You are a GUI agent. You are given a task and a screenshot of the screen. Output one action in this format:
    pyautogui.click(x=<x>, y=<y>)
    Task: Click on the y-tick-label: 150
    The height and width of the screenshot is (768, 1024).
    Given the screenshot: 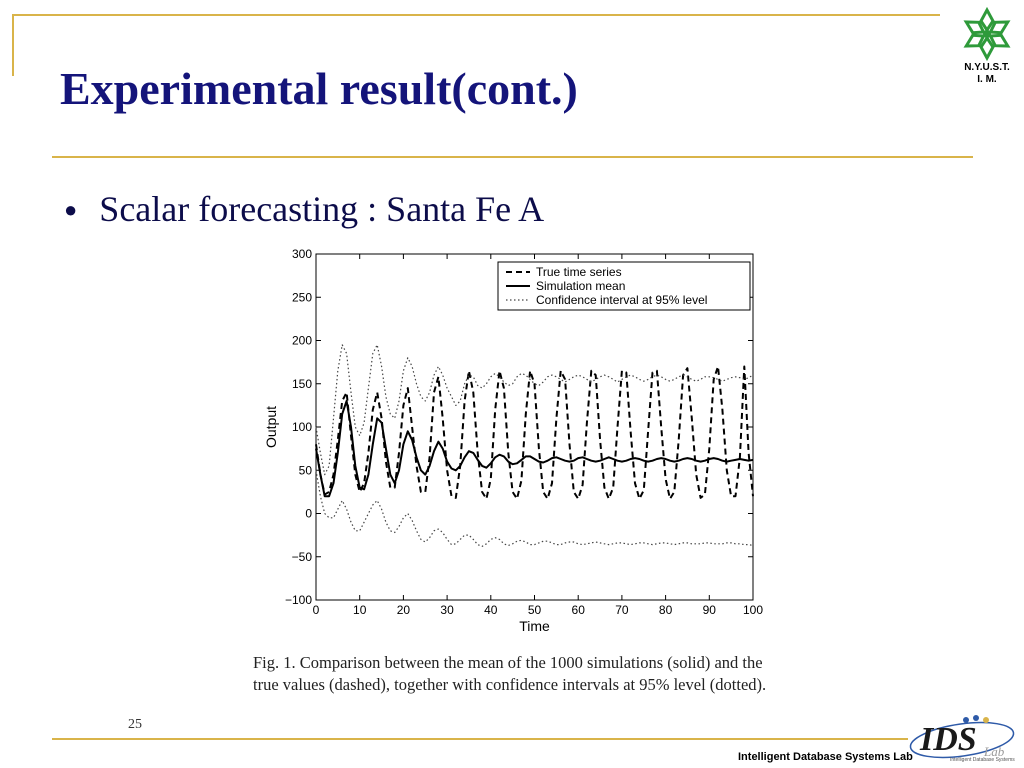 What is the action you would take?
    pyautogui.click(x=302, y=384)
    